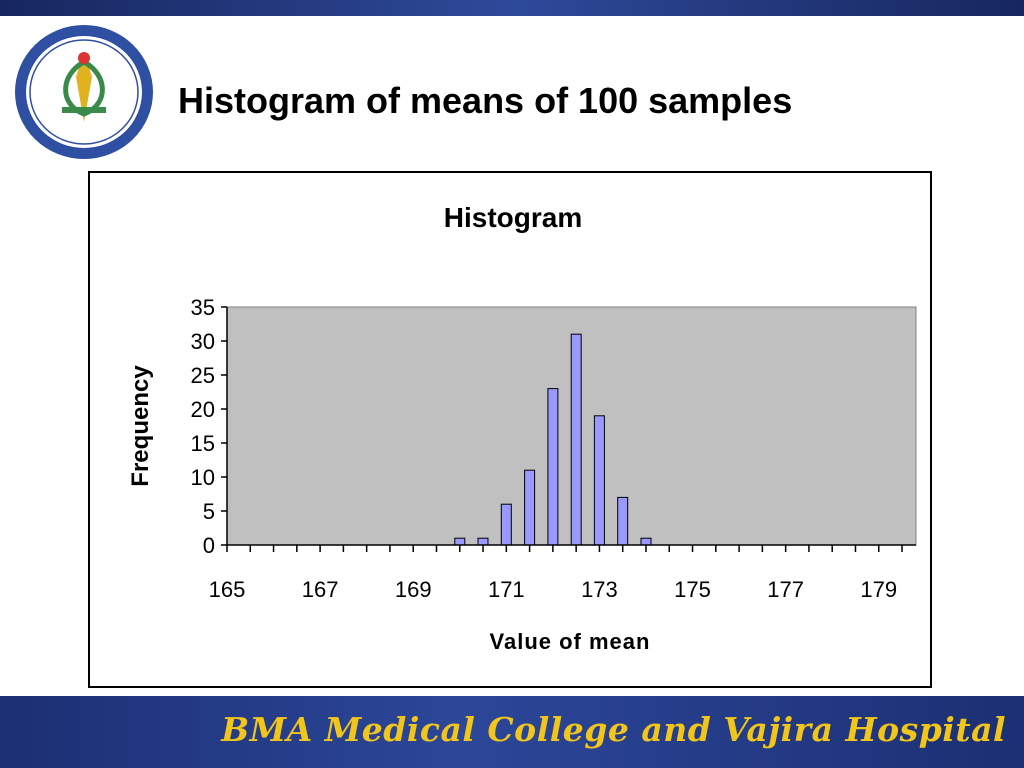 This screenshot has height=768, width=1024. What do you see at coordinates (203, 341) in the screenshot?
I see `y-tick-label: 30` at bounding box center [203, 341].